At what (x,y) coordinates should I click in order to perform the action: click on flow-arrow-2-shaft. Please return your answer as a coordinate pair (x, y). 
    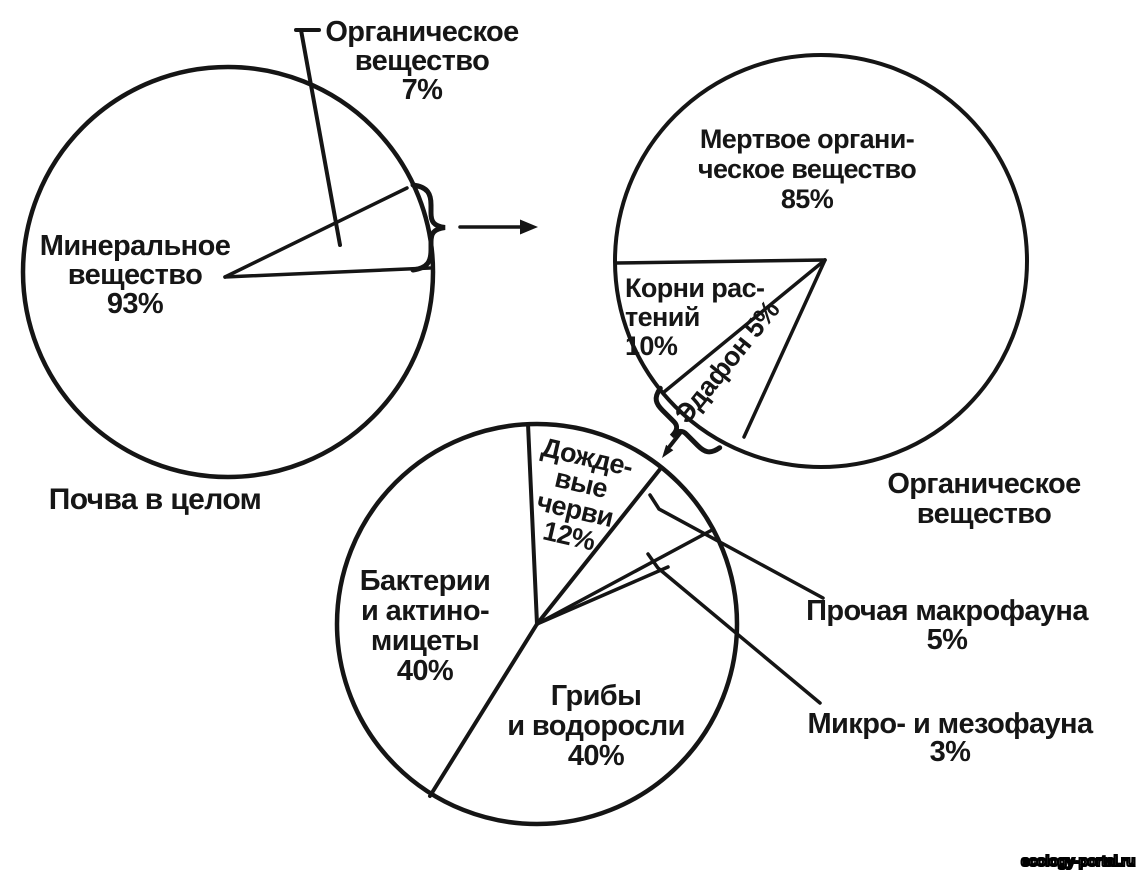
    Looking at the image, I should click on (675, 439).